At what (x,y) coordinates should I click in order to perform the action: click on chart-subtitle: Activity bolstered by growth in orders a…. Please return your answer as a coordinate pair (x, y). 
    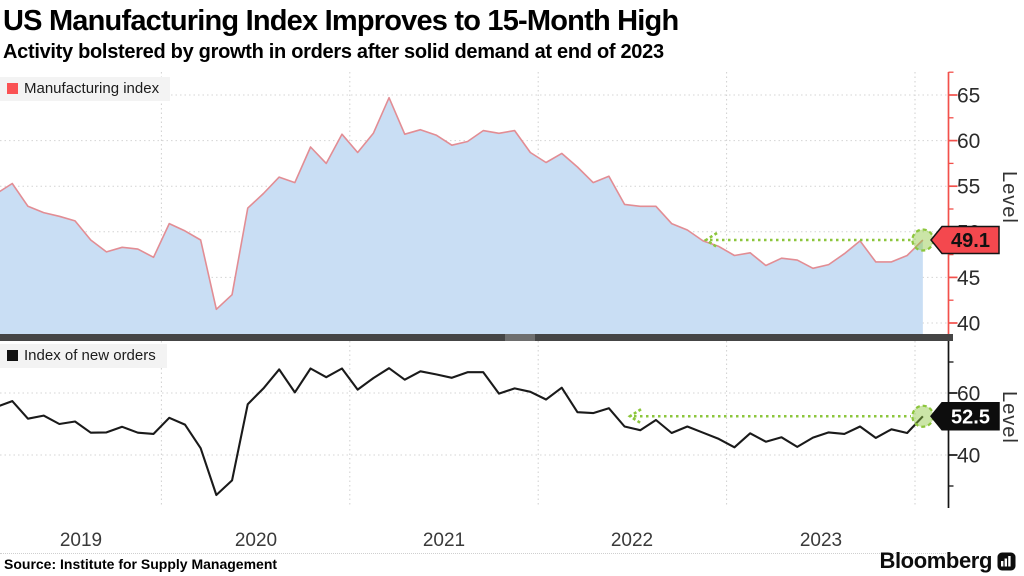
    Looking at the image, I should click on (333, 52).